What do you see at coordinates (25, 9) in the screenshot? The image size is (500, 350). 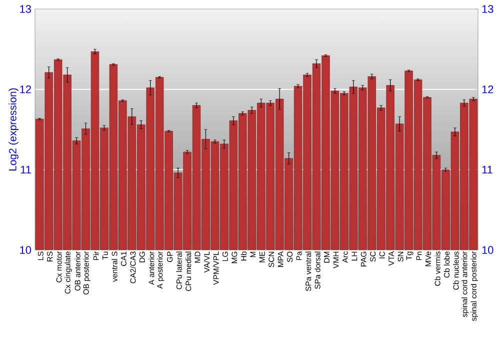 I see `y-tick-label: 13` at bounding box center [25, 9].